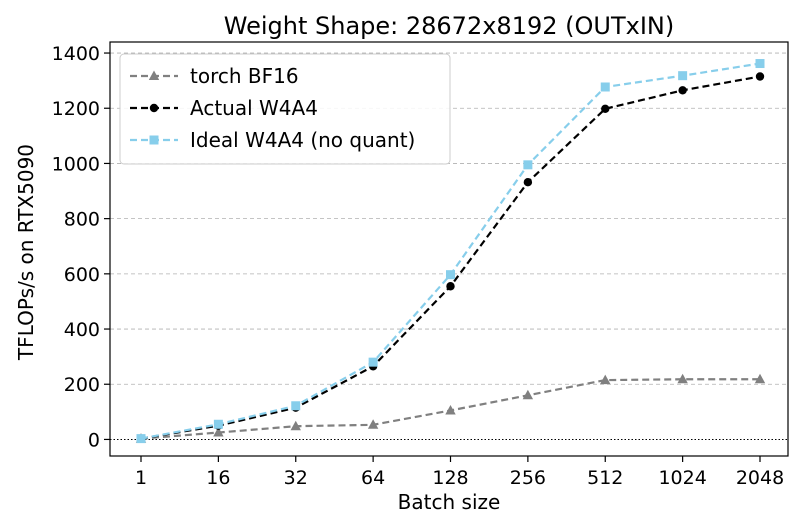  Describe the element at coordinates (302, 140) in the screenshot. I see `legend-label: Ideal W4A4 (no quant)` at that location.